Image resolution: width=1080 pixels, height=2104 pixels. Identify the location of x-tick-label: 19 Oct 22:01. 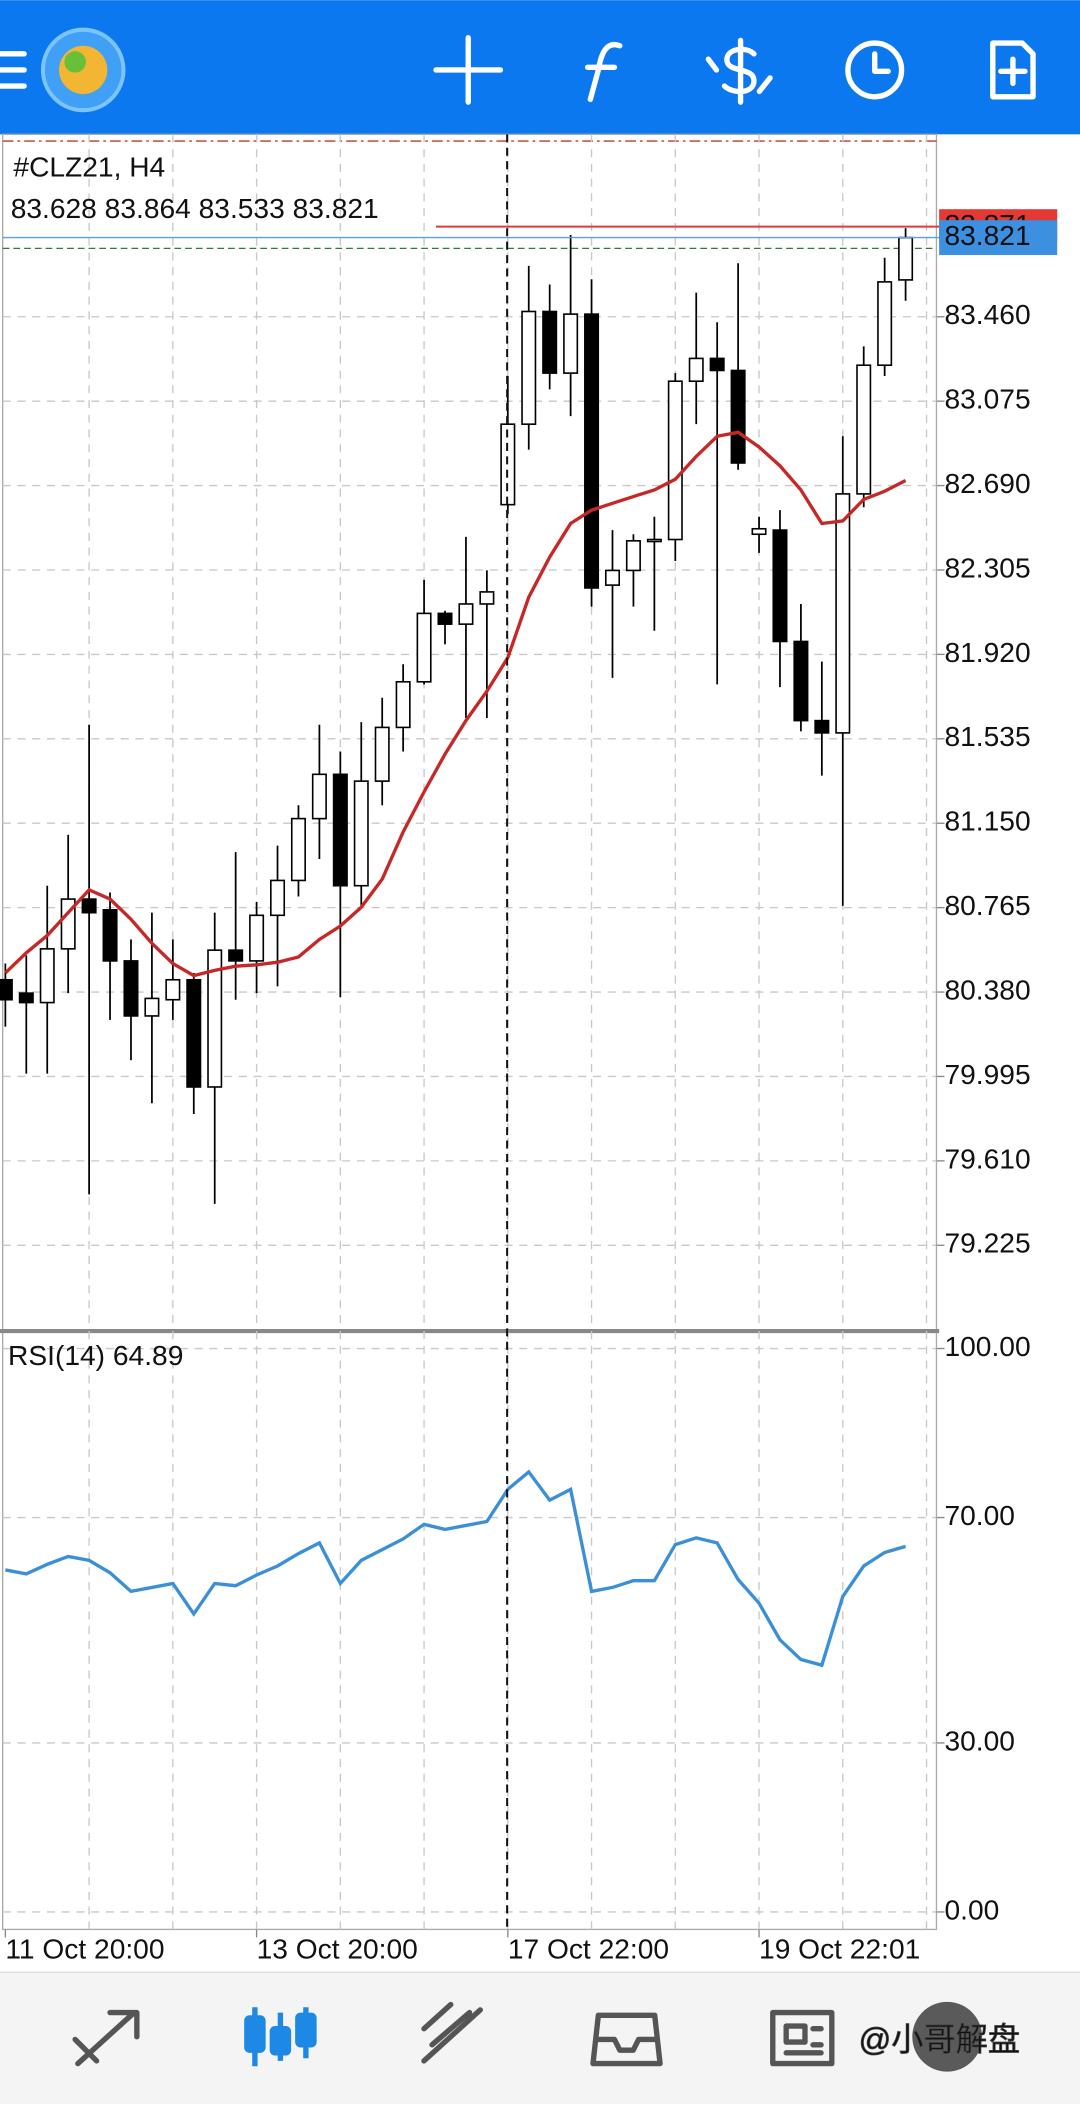
(839, 1948).